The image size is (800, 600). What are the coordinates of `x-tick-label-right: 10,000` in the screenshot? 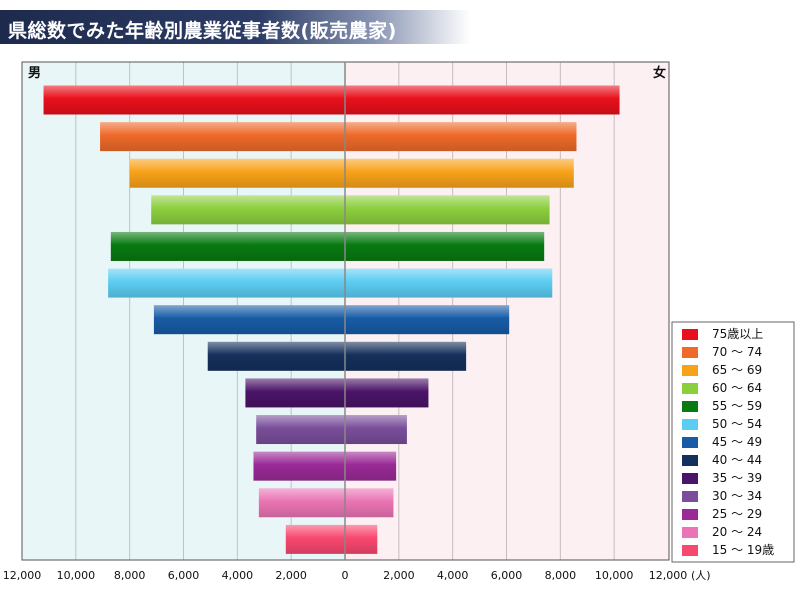 It's located at (614, 575).